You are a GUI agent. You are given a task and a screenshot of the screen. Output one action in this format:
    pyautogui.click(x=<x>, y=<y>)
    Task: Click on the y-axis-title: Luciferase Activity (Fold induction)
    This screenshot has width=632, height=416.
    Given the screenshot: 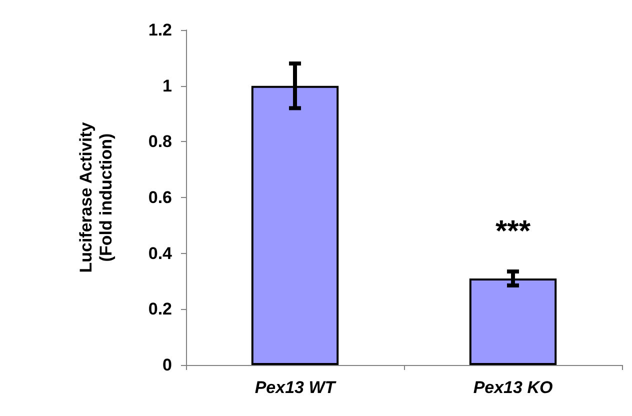 What is the action you would take?
    pyautogui.click(x=96, y=197)
    